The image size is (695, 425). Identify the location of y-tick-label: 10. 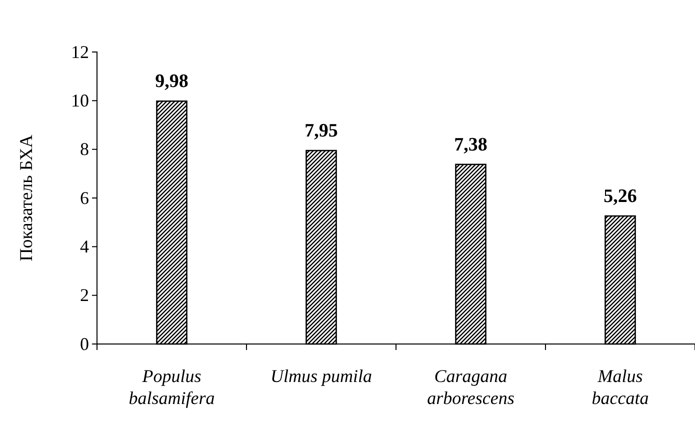
(80, 100).